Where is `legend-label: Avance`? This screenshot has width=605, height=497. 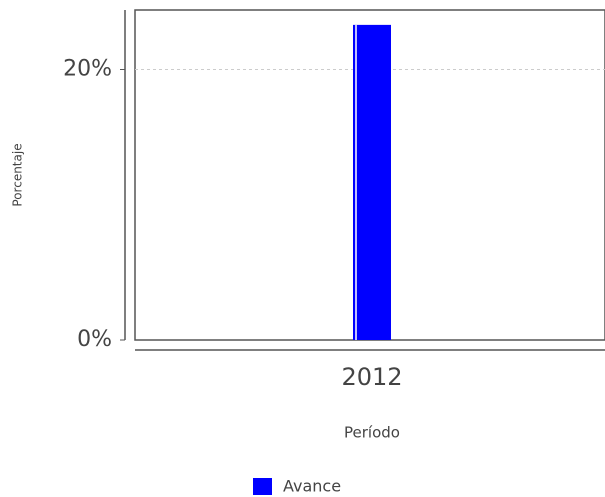 legend-label: Avance is located at coordinates (312, 486).